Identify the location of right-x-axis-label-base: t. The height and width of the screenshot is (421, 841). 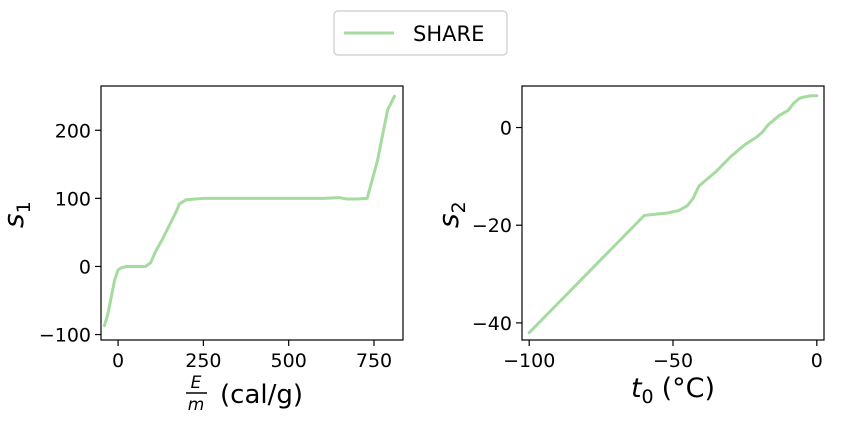
(637, 388).